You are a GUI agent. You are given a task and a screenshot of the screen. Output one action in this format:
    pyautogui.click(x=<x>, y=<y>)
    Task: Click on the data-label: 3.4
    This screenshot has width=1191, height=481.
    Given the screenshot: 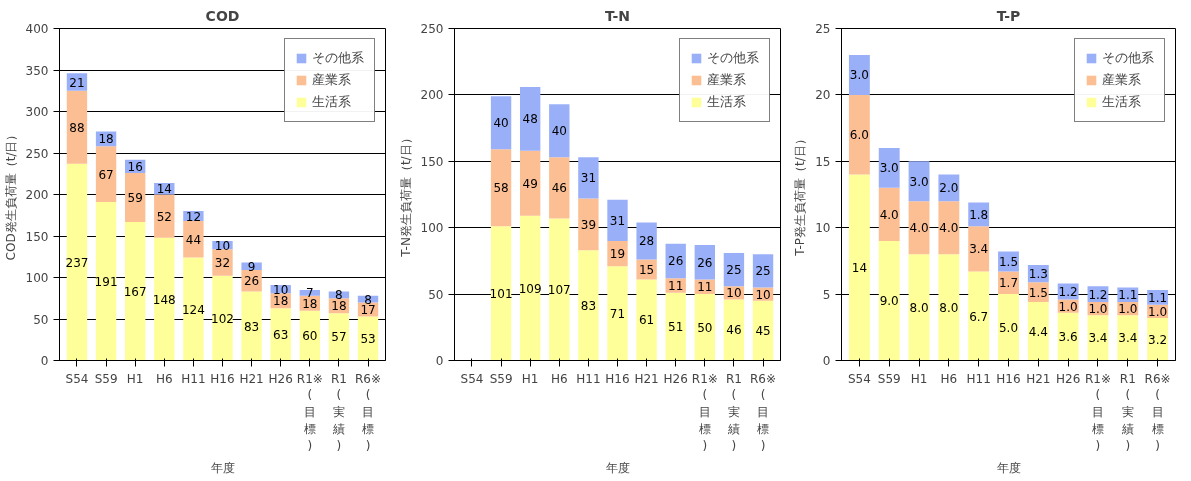 What is the action you would take?
    pyautogui.click(x=979, y=249)
    